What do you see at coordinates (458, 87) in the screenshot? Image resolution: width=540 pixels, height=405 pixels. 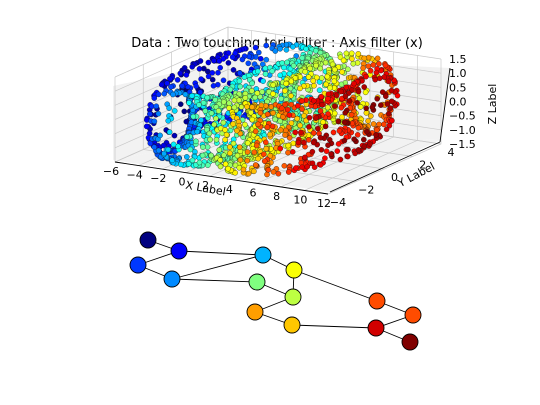 I see `z-tick-label: 0.5` at bounding box center [458, 87].